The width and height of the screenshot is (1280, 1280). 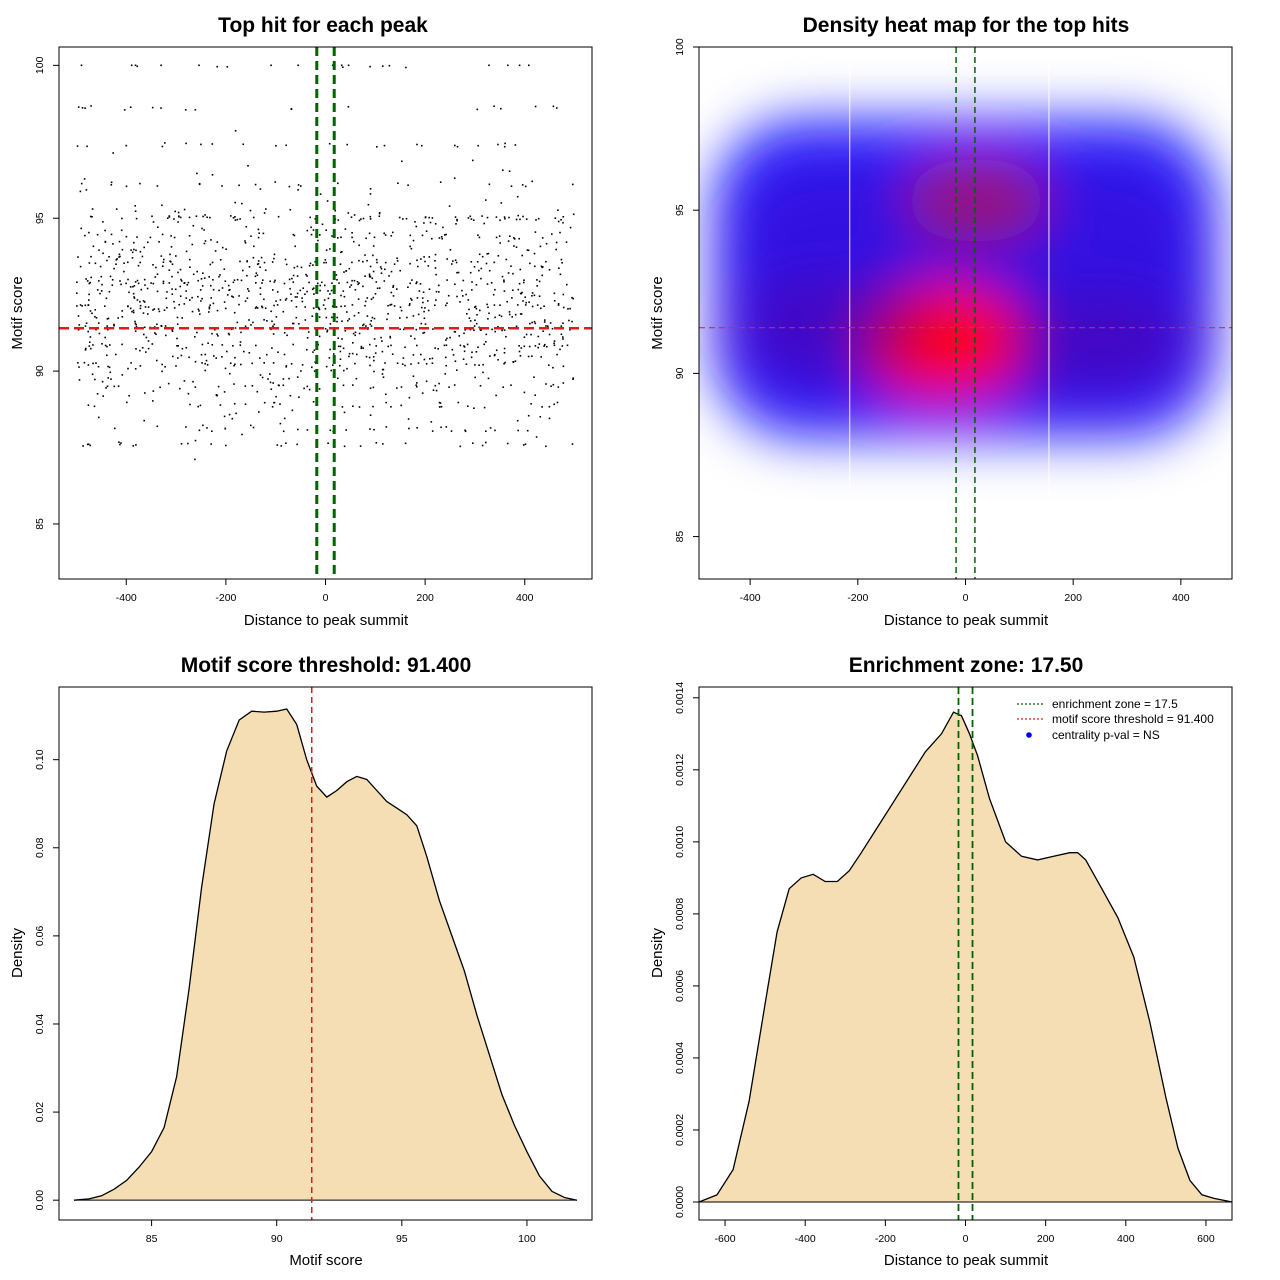 I want to click on distance-density-xlabel: Distance to peak summit, so click(x=966, y=1260).